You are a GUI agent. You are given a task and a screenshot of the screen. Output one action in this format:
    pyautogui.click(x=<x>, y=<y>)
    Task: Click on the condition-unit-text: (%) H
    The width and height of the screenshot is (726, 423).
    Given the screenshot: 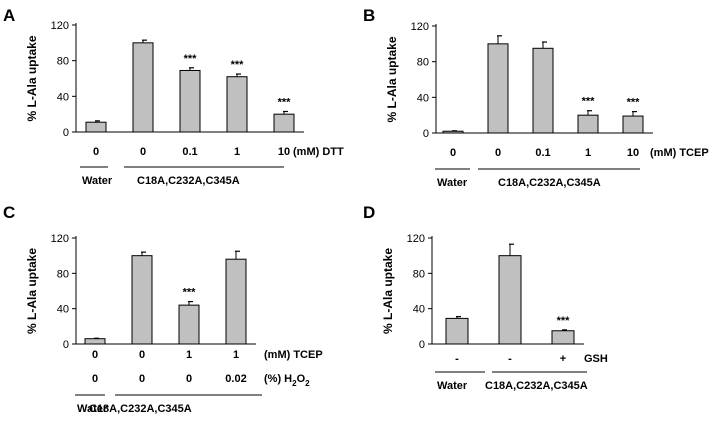 What is the action you would take?
    pyautogui.click(x=278, y=379)
    